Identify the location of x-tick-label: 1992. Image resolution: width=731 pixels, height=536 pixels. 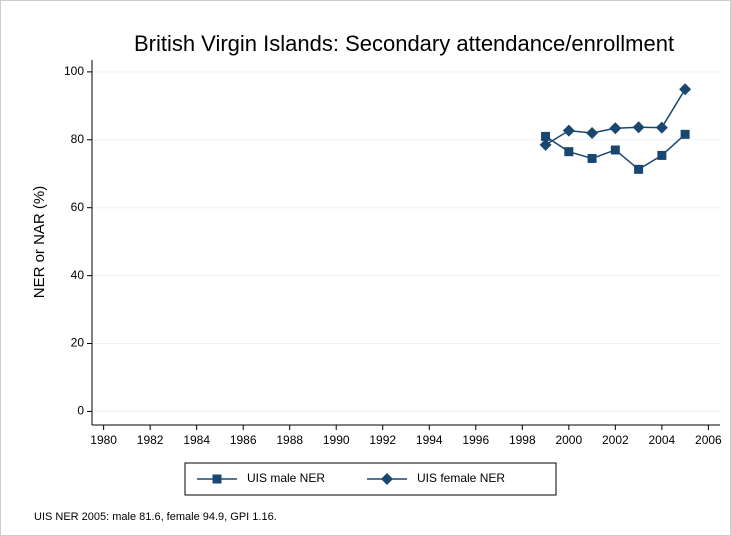
(382, 440).